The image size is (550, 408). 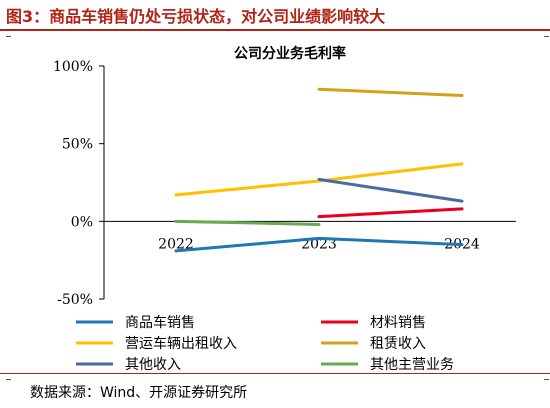 What do you see at coordinates (290, 53) in the screenshot?
I see `chart-title: 公司分业务毛利率` at bounding box center [290, 53].